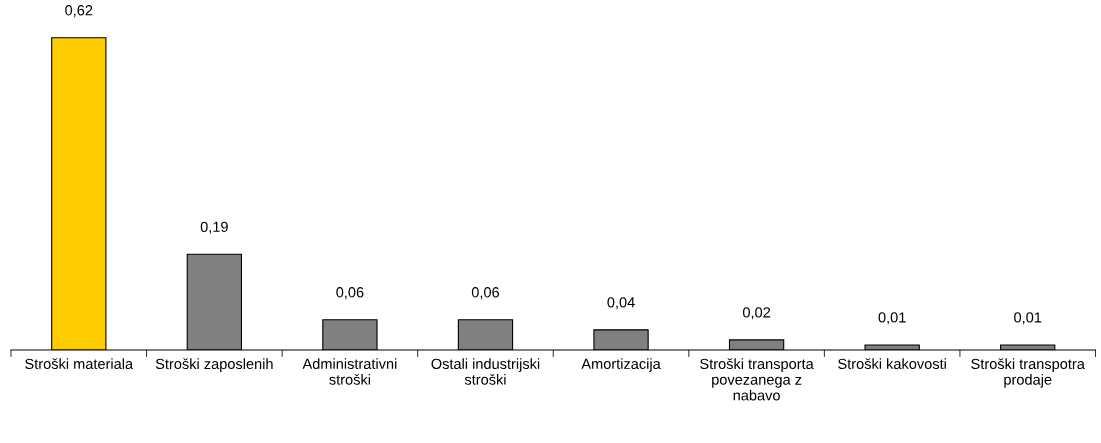 This screenshot has height=443, width=1101. What do you see at coordinates (1028, 373) in the screenshot?
I see `x-tick-label: Stroški transpotra prodaje` at bounding box center [1028, 373].